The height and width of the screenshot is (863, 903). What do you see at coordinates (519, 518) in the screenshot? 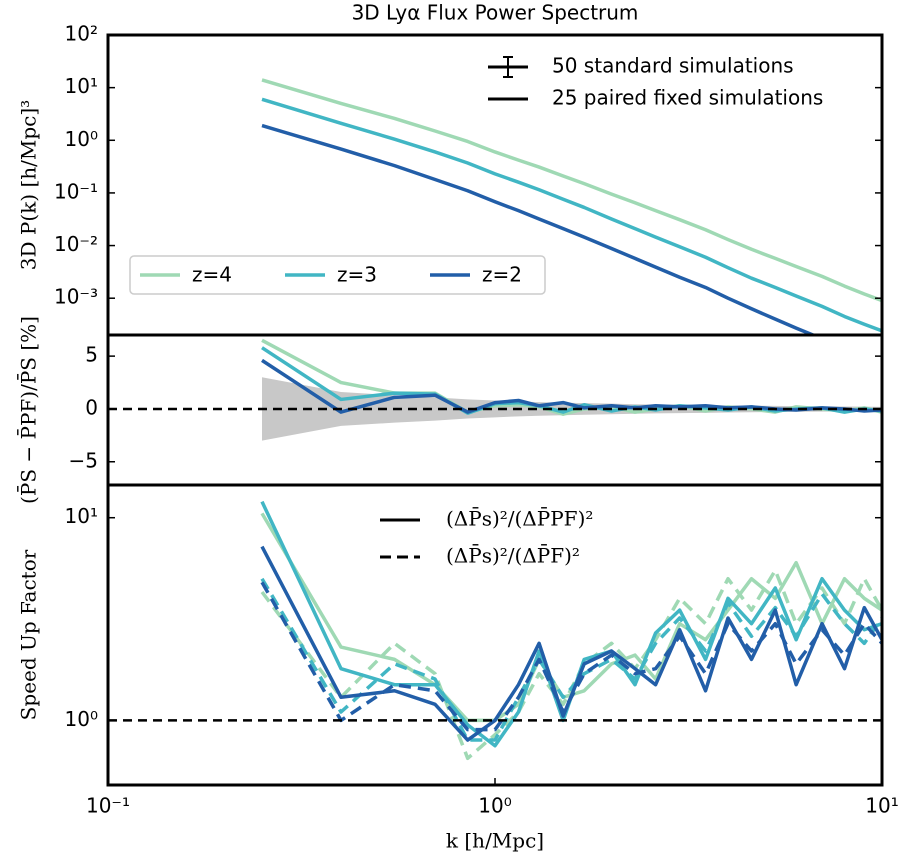
I see `legend-label: (ΔP̄s)²/(ΔP̄PF)²` at bounding box center [519, 518].